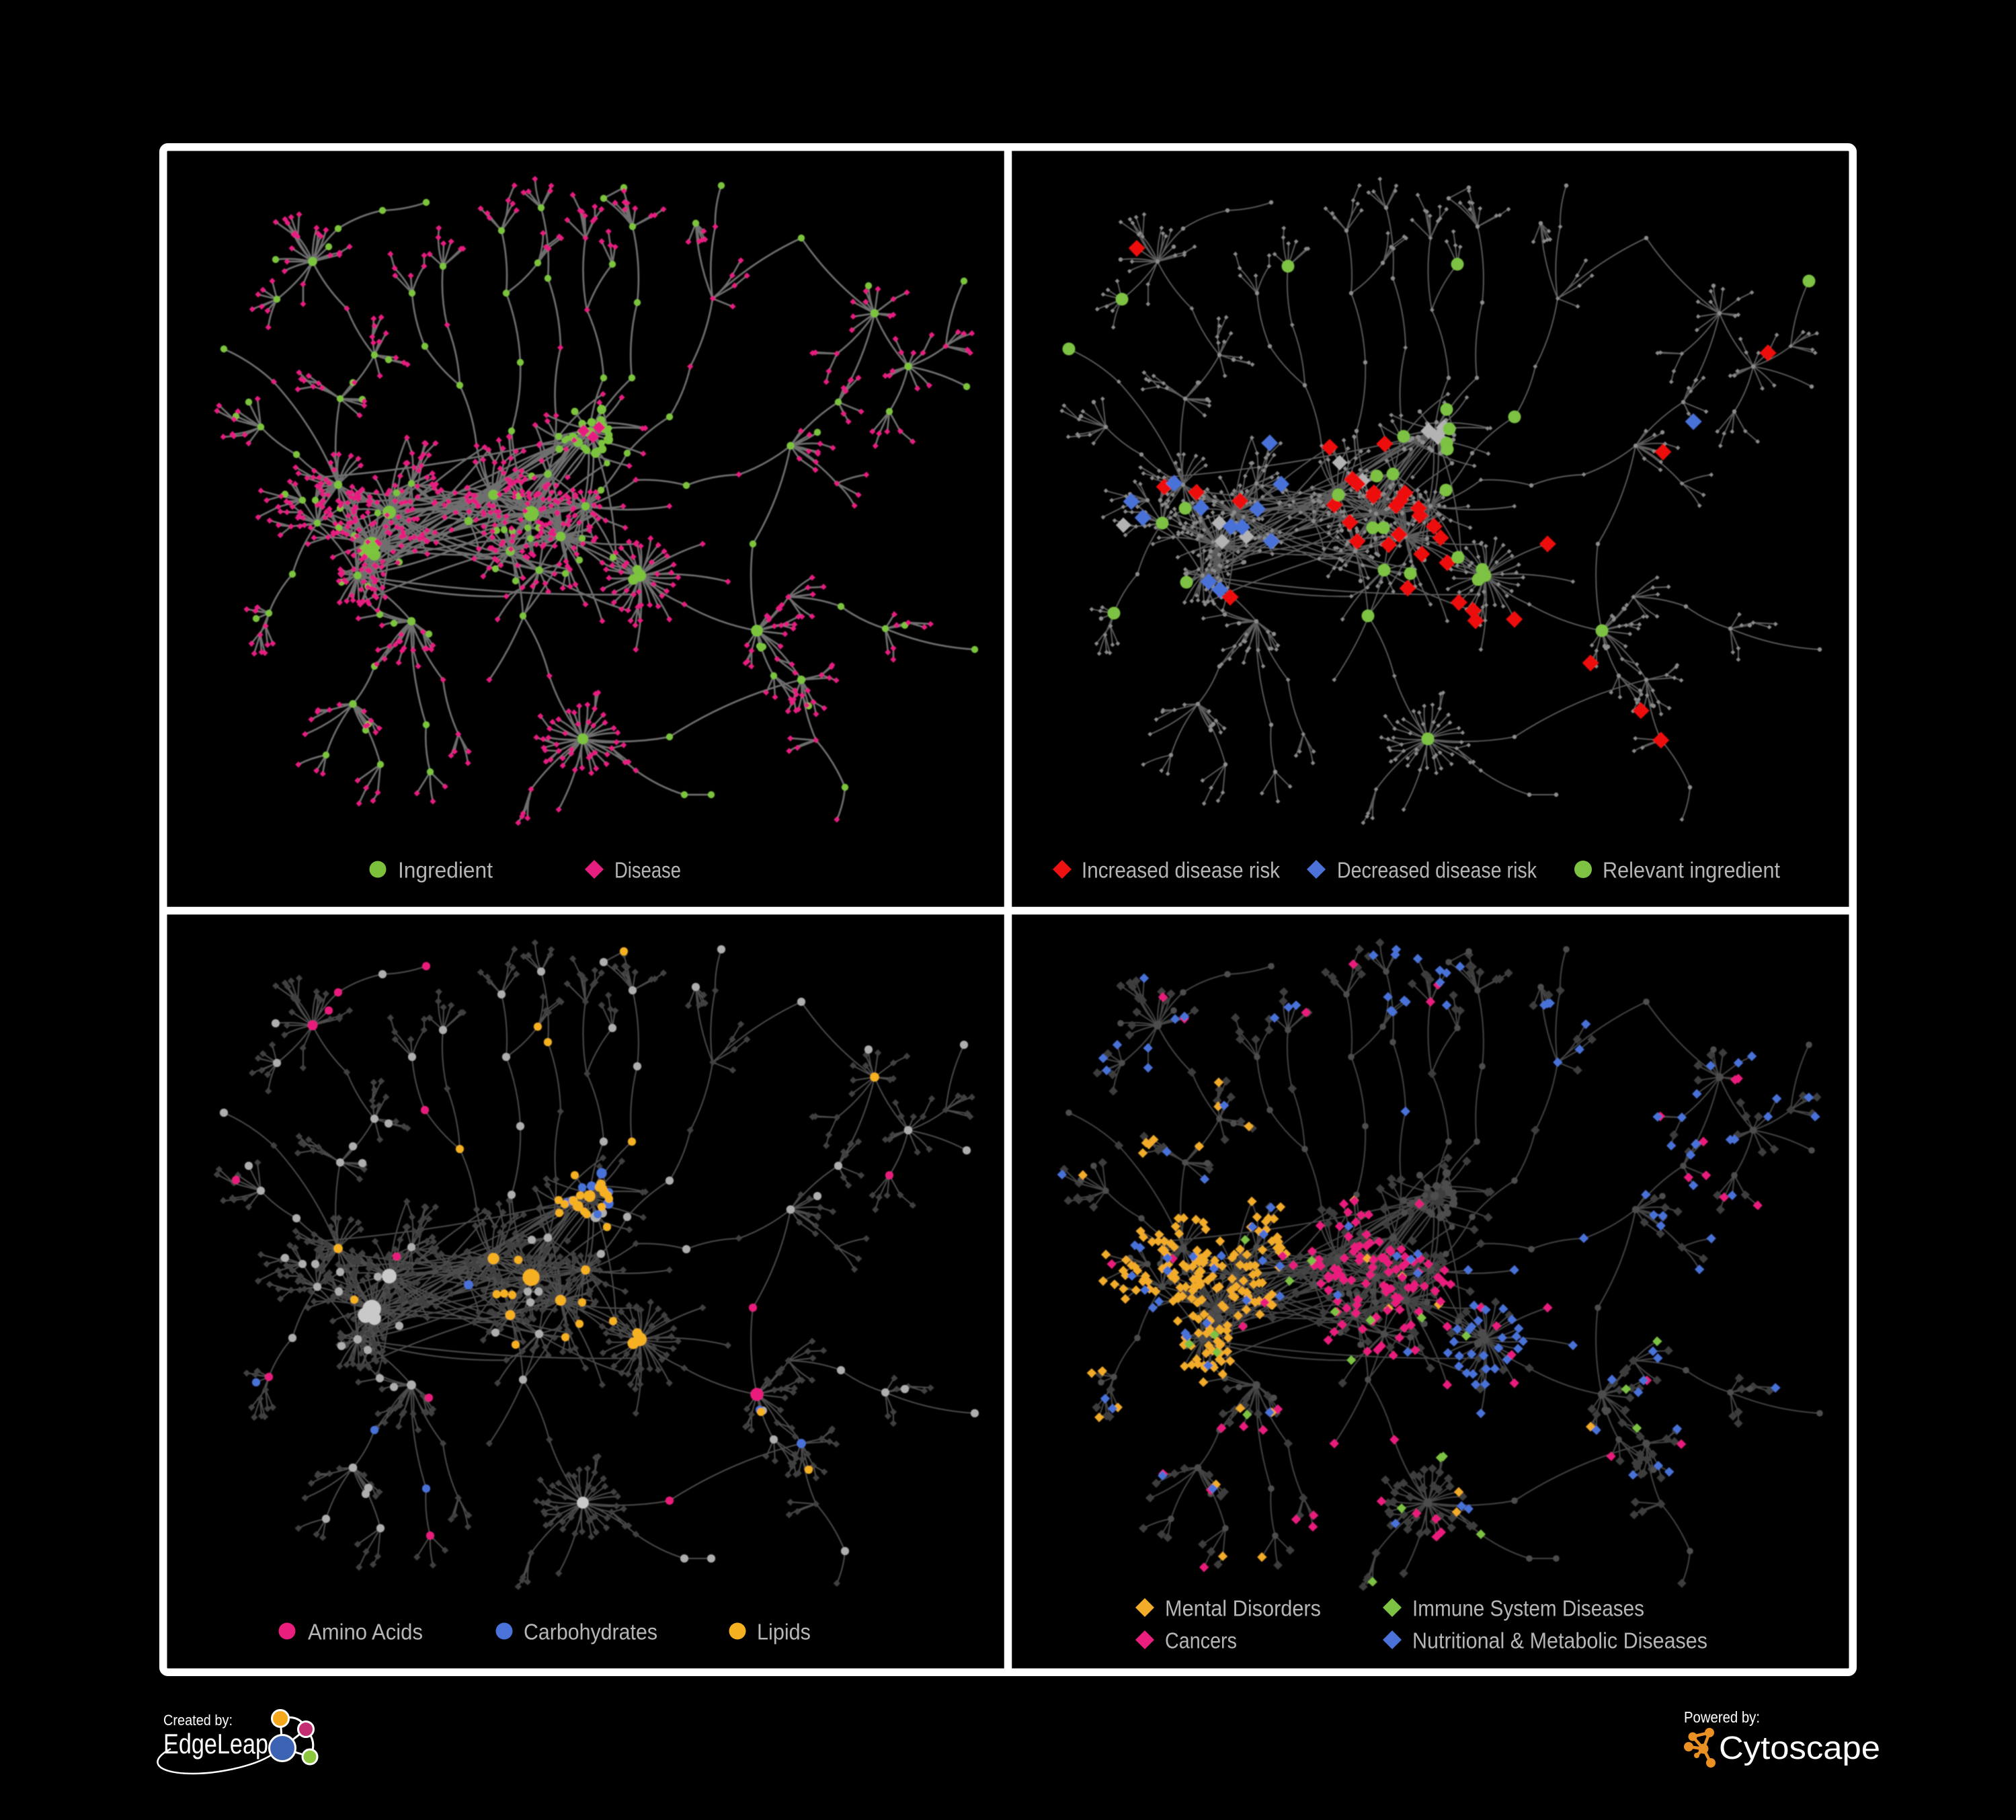  I want to click on svg-text: Powered by:, so click(1722, 1717).